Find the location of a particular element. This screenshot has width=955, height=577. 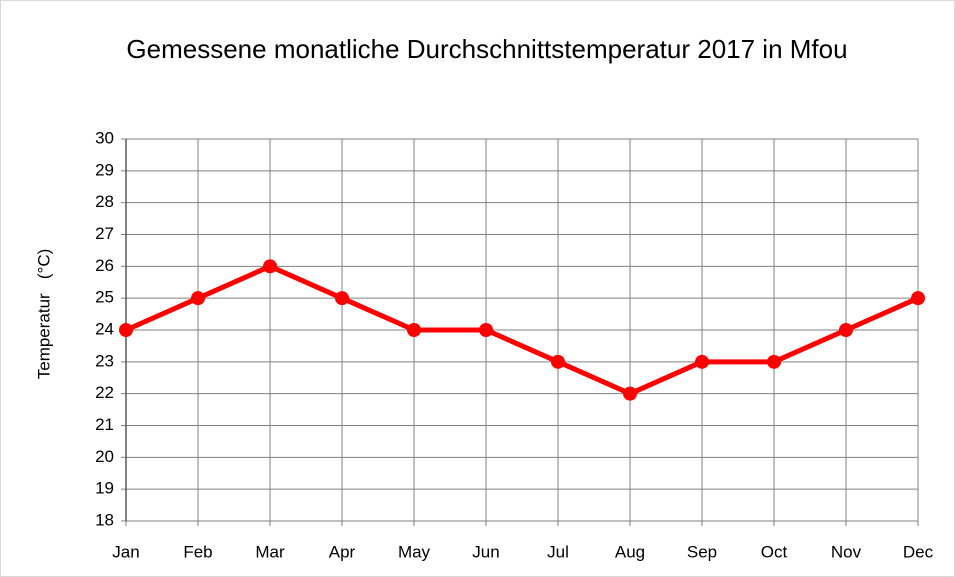

y-tick-label: 29 is located at coordinates (104, 169).